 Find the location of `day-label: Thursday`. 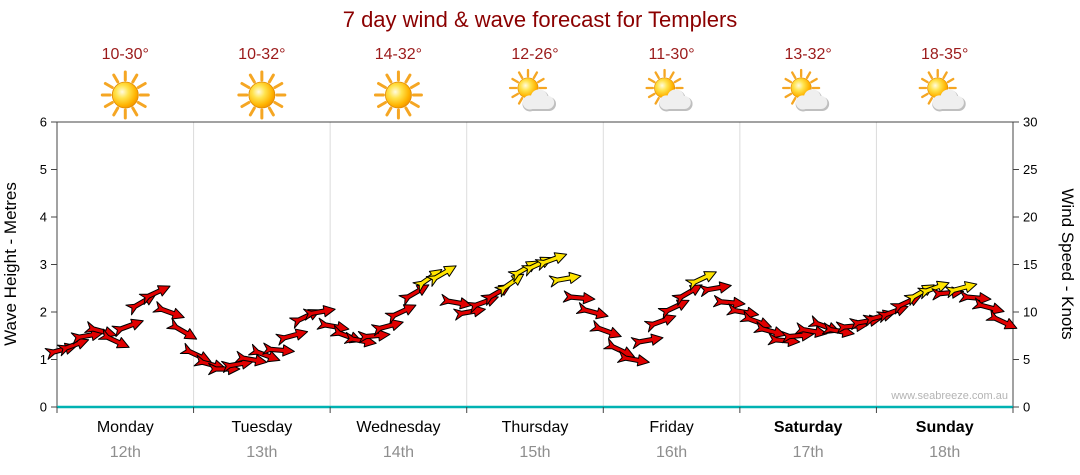

day-label: Thursday is located at coordinates (535, 427).